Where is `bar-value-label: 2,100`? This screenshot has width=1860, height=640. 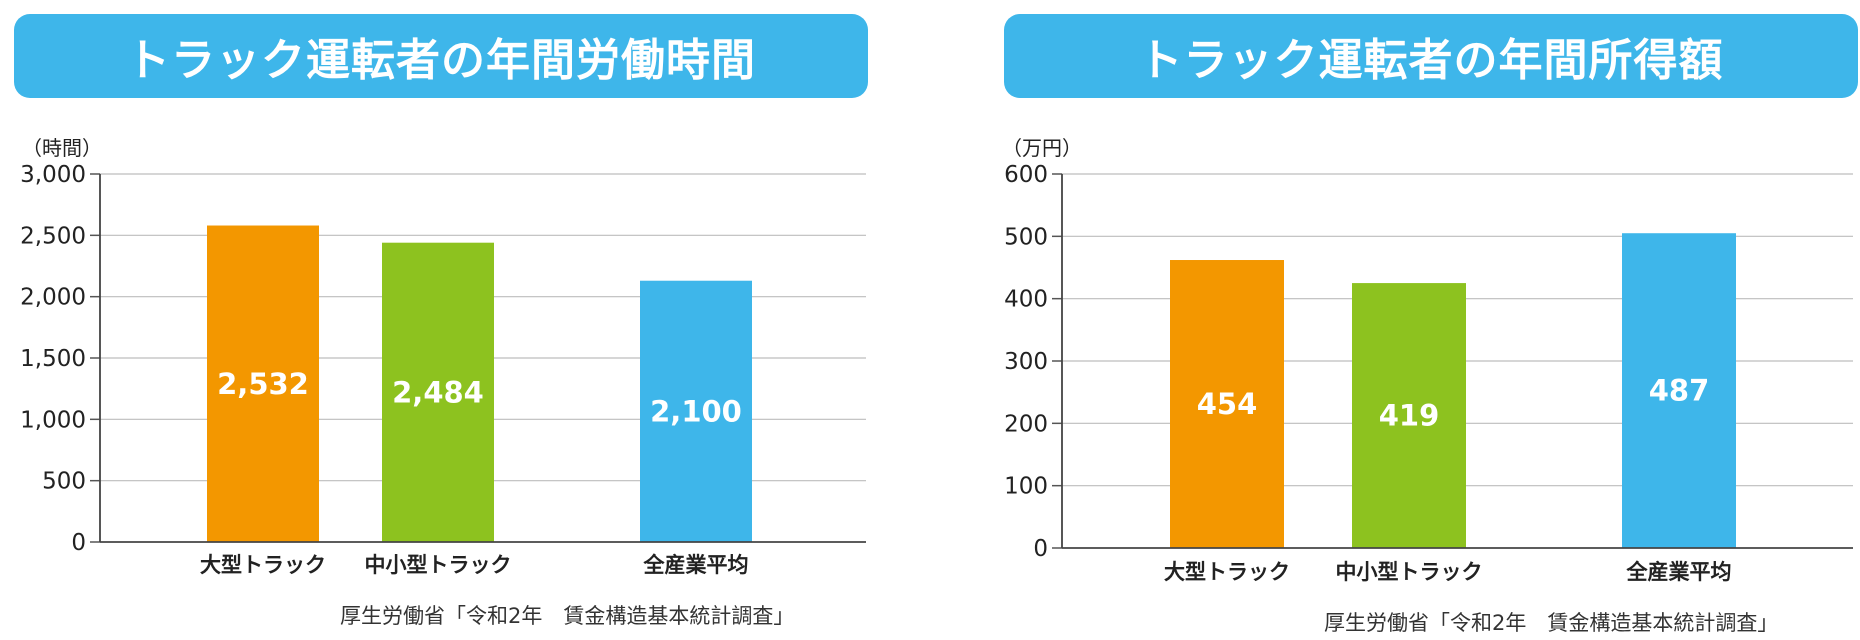 bar-value-label: 2,100 is located at coordinates (696, 411).